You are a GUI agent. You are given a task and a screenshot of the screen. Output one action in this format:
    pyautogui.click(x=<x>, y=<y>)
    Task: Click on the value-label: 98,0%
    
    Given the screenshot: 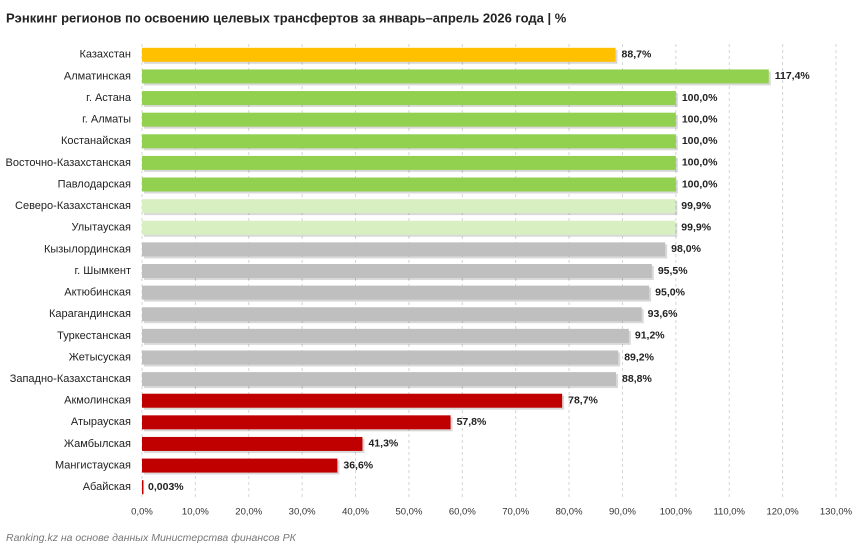 What is the action you would take?
    pyautogui.click(x=686, y=249)
    